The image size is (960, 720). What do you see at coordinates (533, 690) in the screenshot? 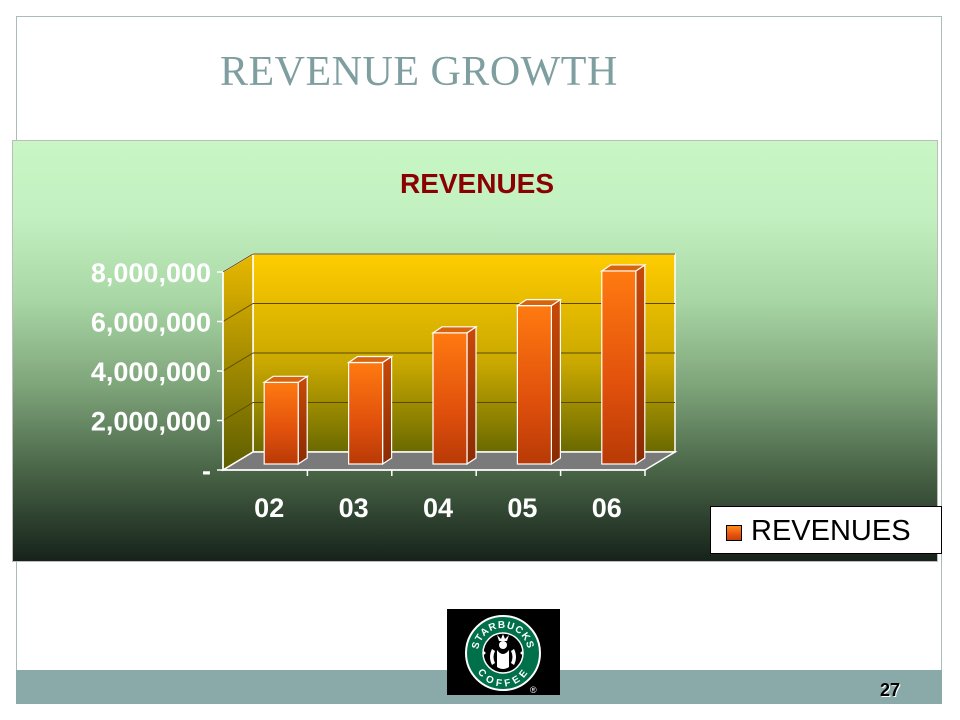
I see `logo-registered-mark: ®` at bounding box center [533, 690].